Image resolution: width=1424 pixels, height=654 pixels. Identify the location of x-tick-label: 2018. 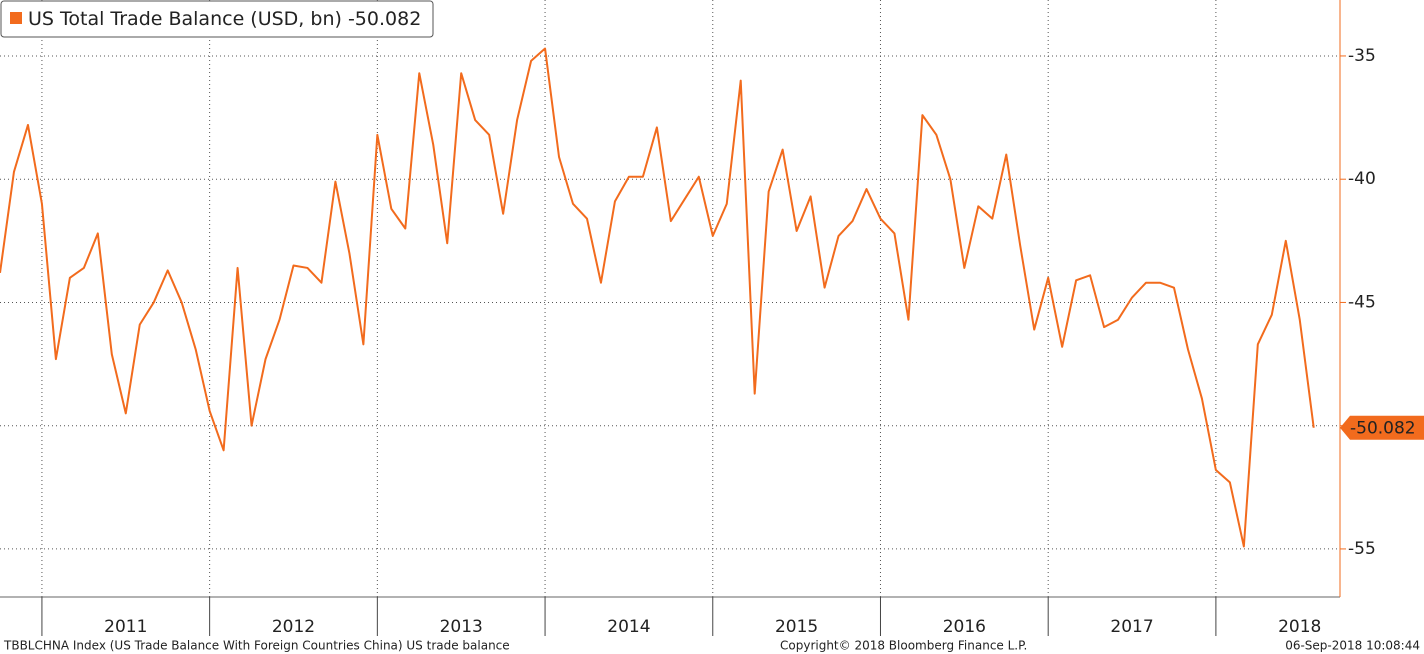
(1299, 627).